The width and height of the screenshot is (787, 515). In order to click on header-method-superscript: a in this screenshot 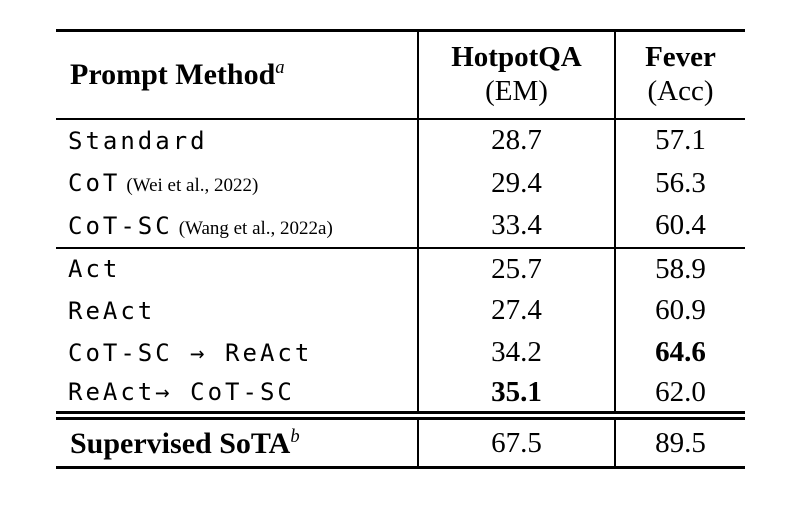, I will do `click(280, 68)`.